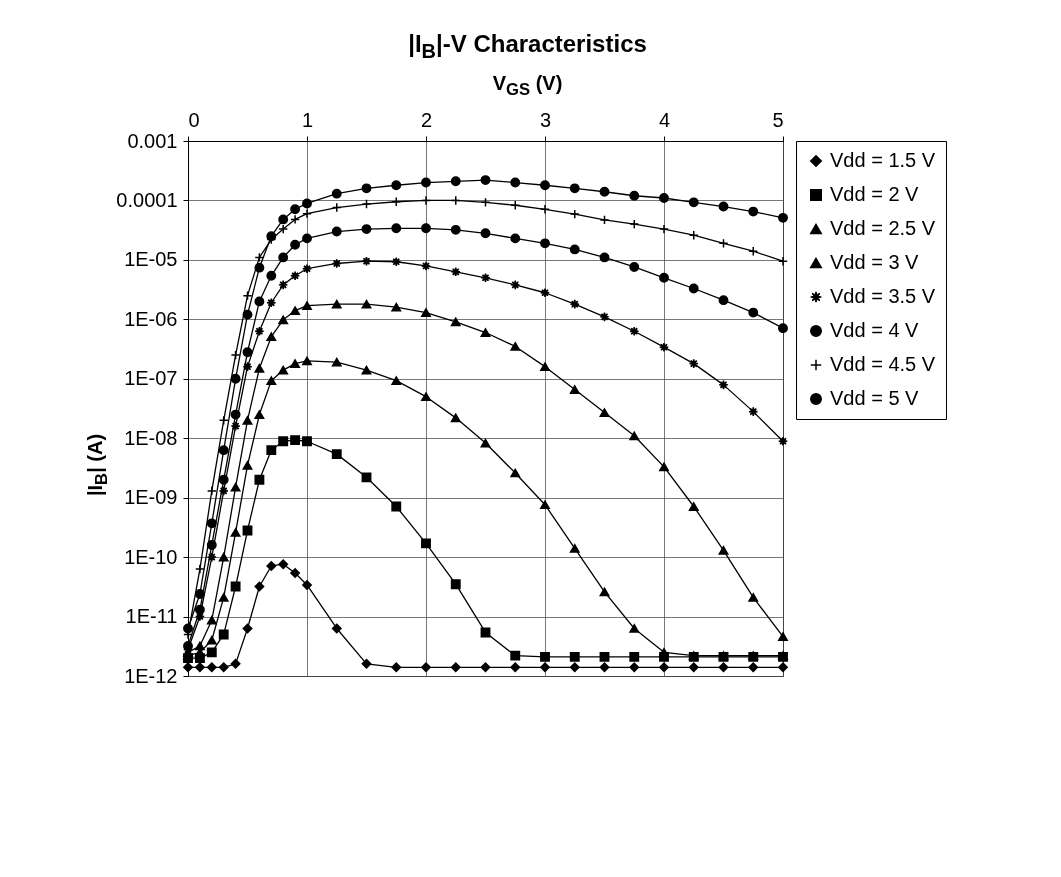  I want to click on x-axis-title: V$_{GS}$ (V), so click(527, 86).